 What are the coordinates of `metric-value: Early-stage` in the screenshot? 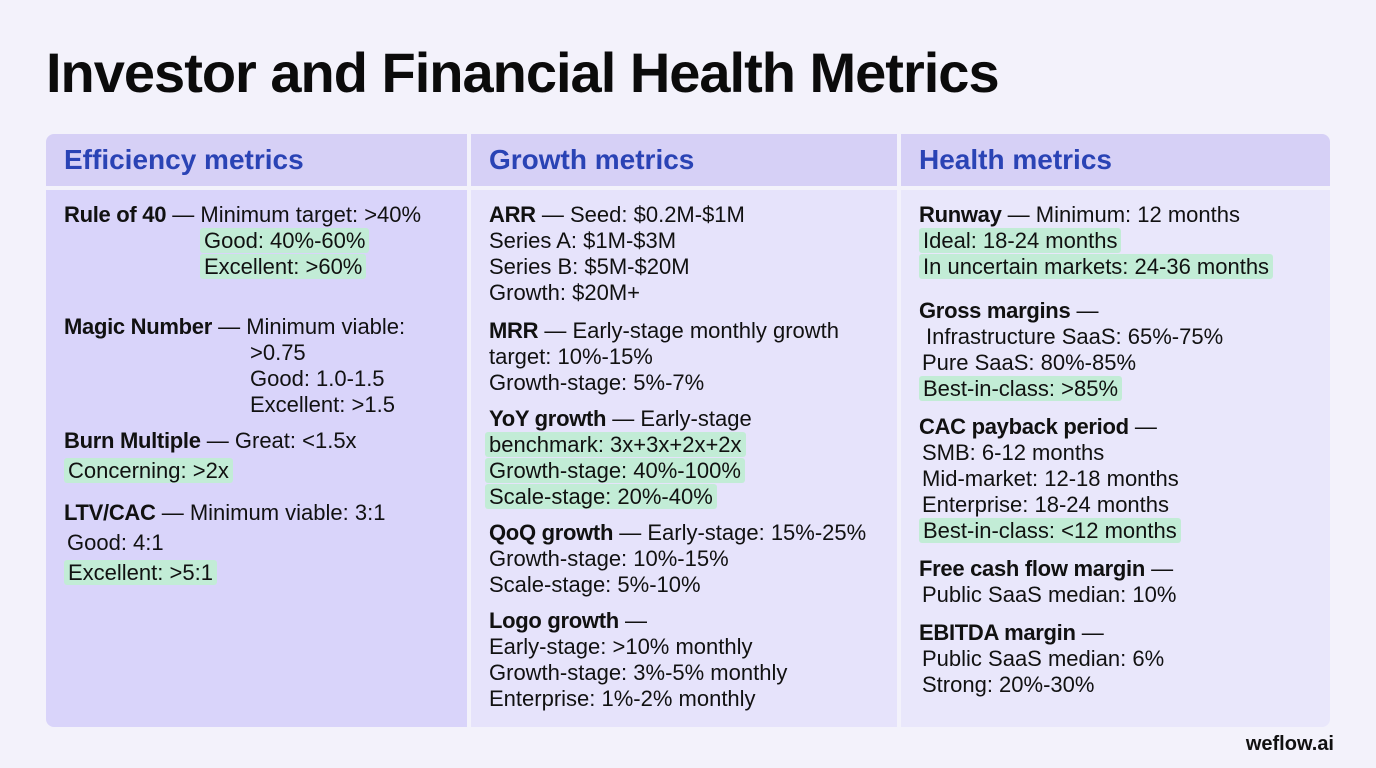 It's located at (696, 418).